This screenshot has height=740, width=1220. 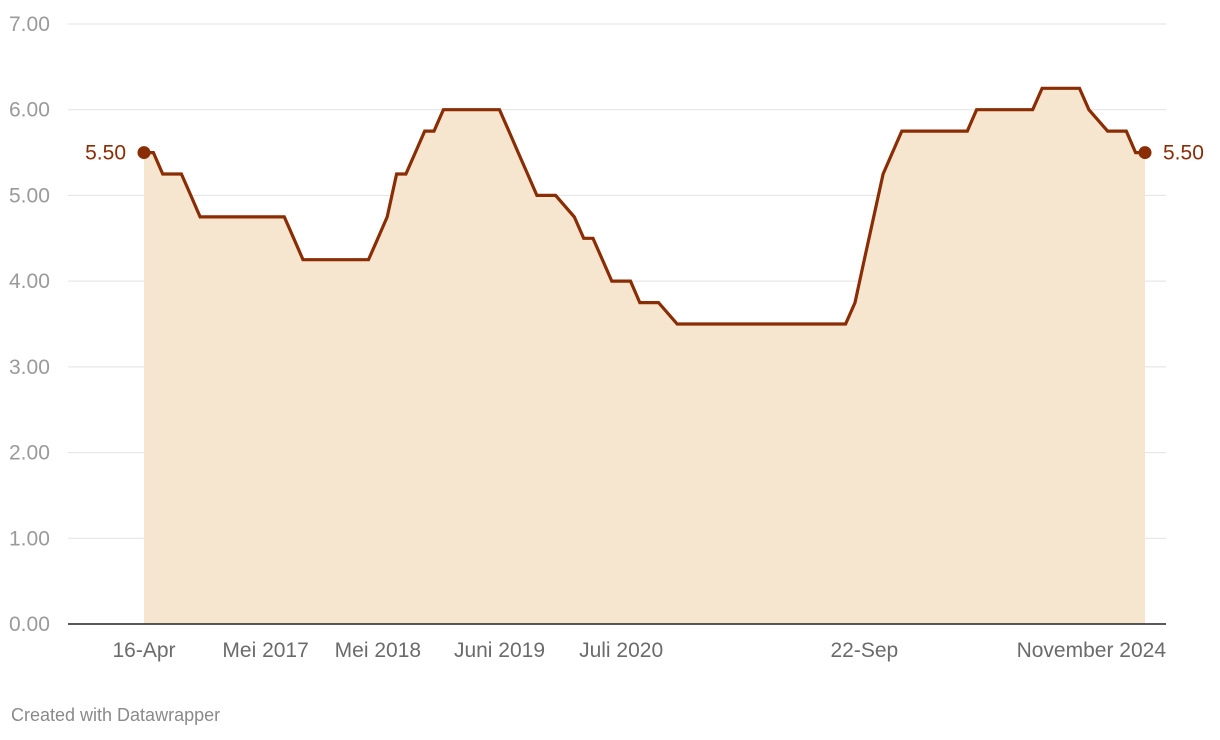 I want to click on x-tick-label: Juli 2020, so click(x=621, y=650).